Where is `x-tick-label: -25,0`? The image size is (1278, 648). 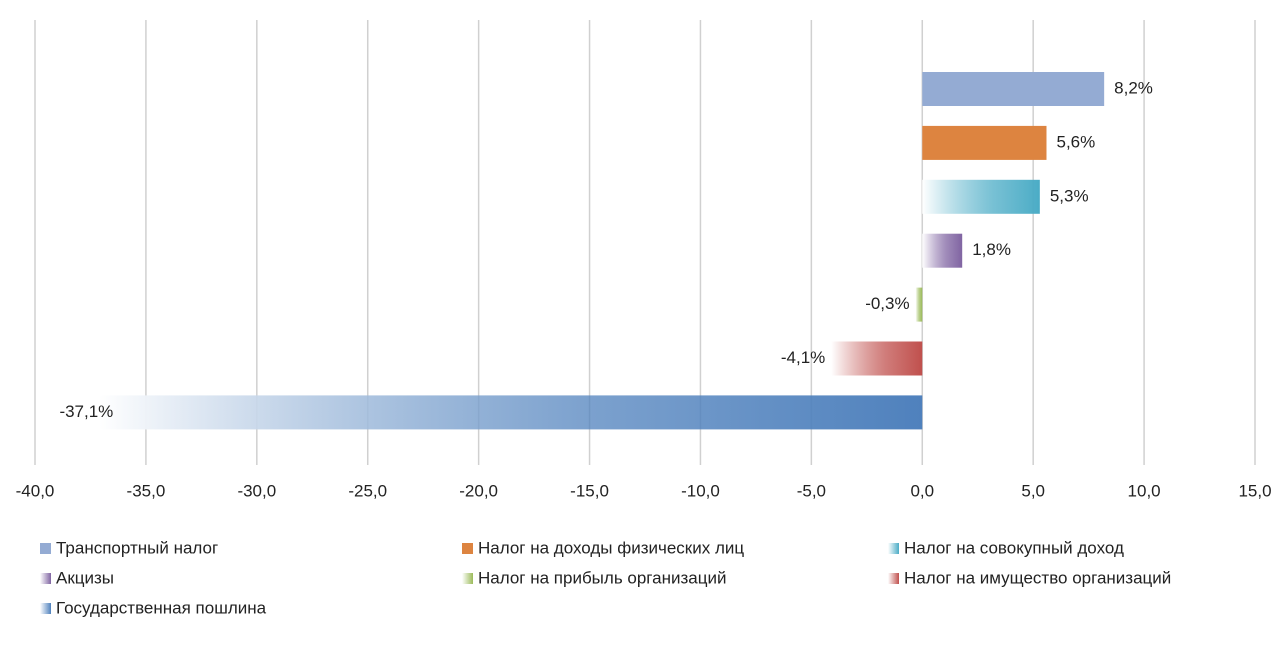
x-tick-label: -25,0 is located at coordinates (367, 490).